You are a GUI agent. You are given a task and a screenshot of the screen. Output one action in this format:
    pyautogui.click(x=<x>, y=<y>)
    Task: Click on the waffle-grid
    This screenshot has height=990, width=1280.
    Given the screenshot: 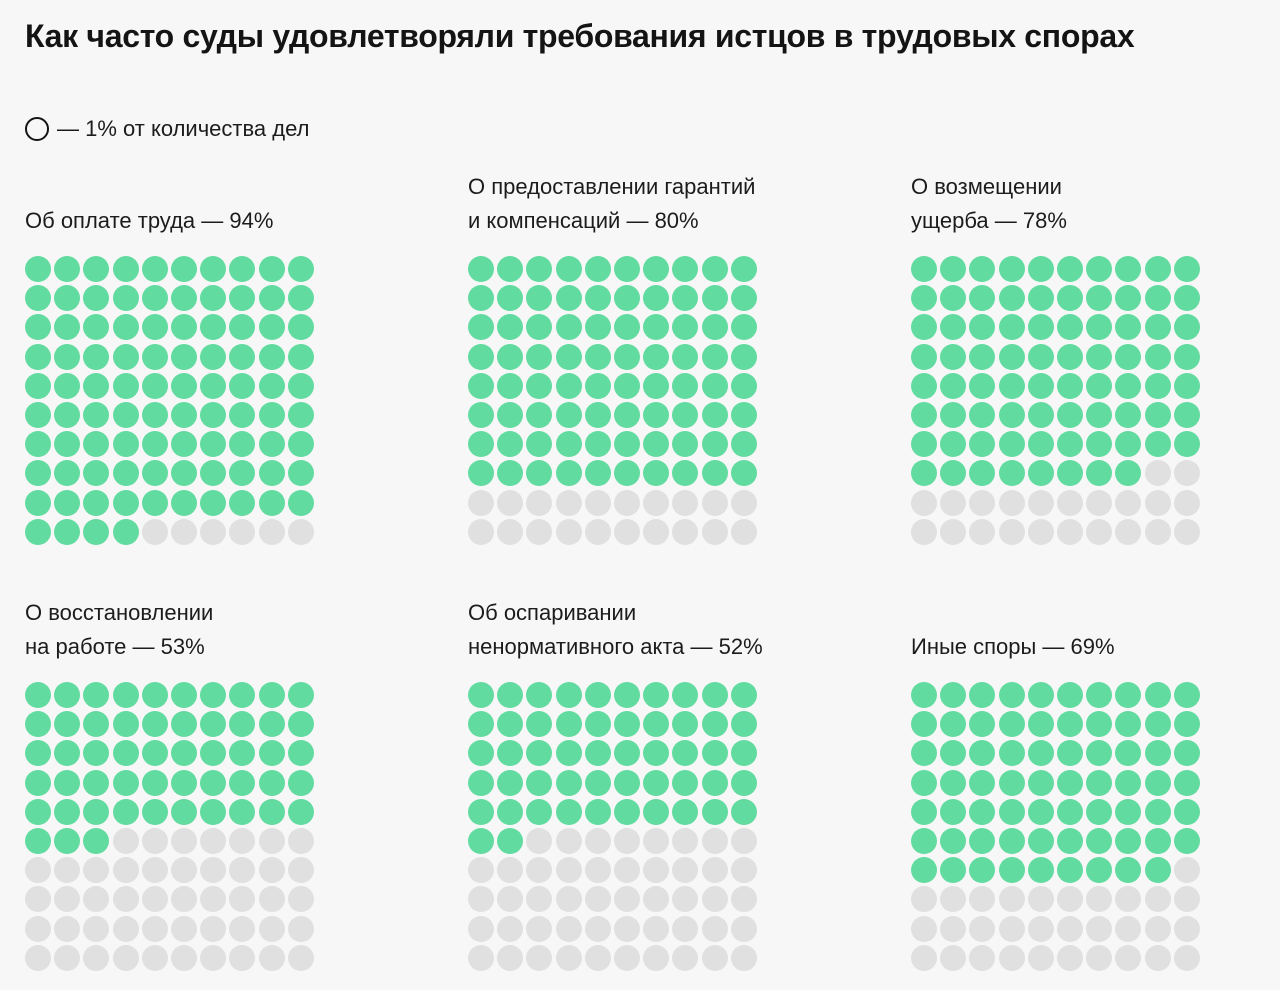 What is the action you would take?
    pyautogui.click(x=612, y=400)
    